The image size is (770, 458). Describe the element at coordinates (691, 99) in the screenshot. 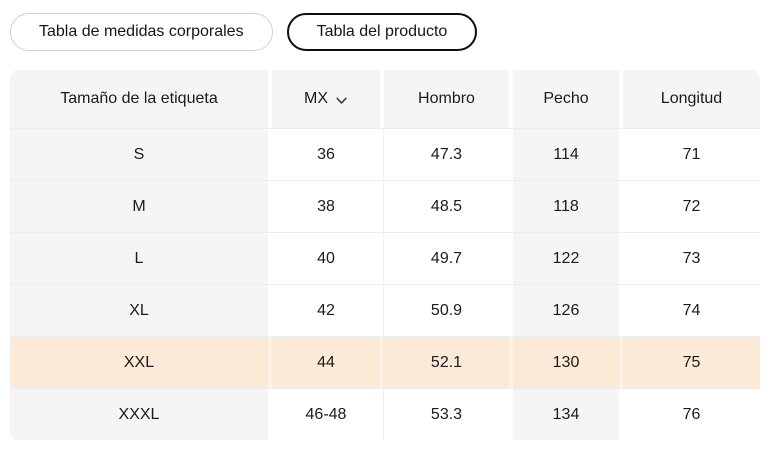

I see `column-header-length: Longitud` at that location.